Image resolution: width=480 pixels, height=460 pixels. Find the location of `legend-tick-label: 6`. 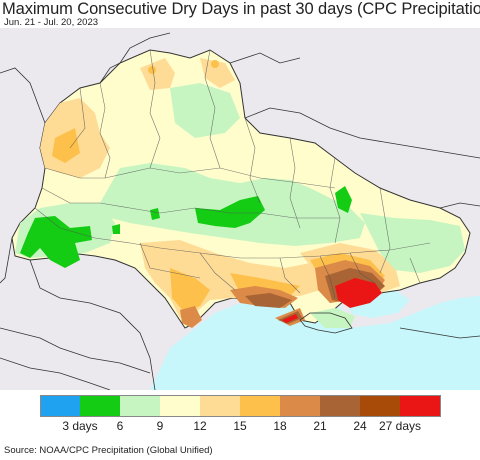

legend-tick-label: 6 is located at coordinates (120, 426).